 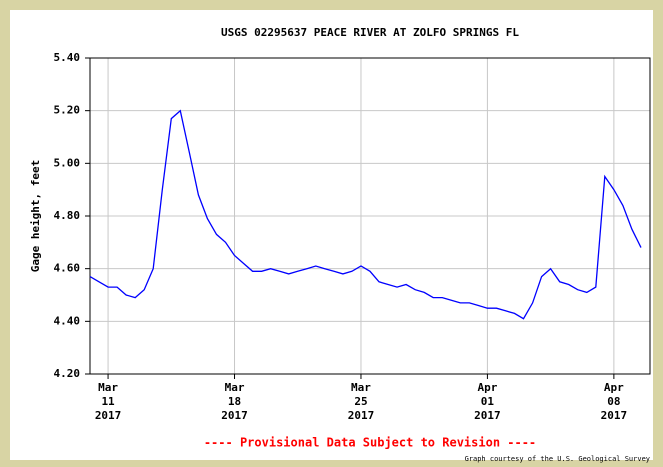 What do you see at coordinates (67, 215) in the screenshot?
I see `y-tick-label: 4.80` at bounding box center [67, 215].